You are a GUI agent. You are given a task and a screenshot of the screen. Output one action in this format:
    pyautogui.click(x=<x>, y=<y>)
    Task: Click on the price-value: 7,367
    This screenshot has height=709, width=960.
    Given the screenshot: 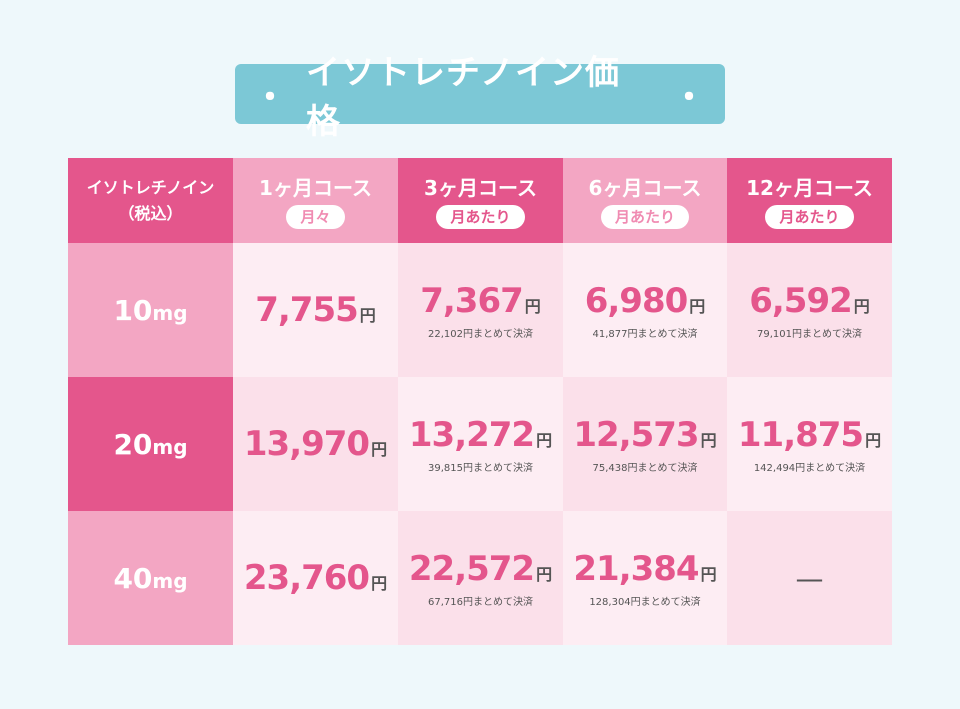 What is the action you would take?
    pyautogui.click(x=472, y=300)
    